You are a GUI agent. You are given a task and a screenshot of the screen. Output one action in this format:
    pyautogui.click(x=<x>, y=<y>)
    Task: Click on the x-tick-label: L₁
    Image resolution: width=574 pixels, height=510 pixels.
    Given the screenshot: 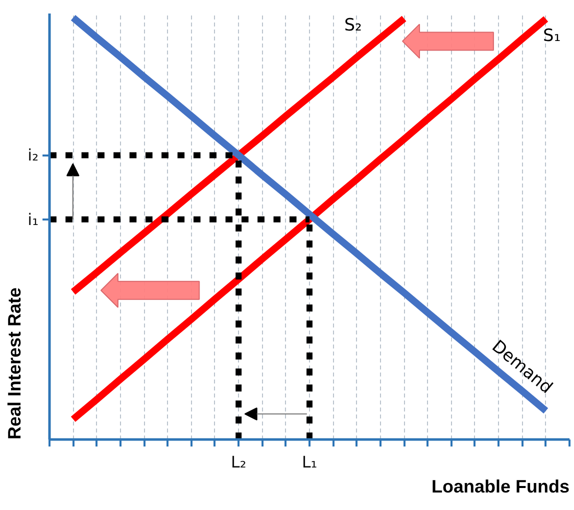 What is the action you would take?
    pyautogui.click(x=310, y=462)
    